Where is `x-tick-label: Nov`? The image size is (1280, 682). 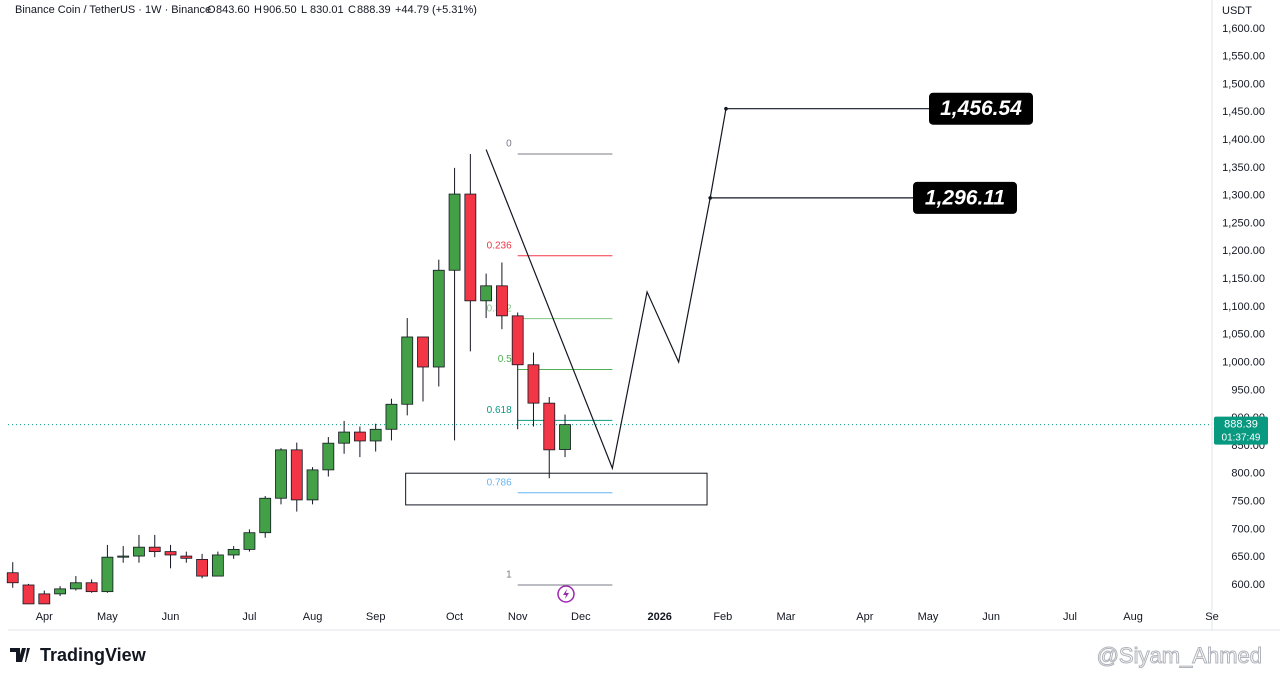 x-tick-label: Nov is located at coordinates (518, 617).